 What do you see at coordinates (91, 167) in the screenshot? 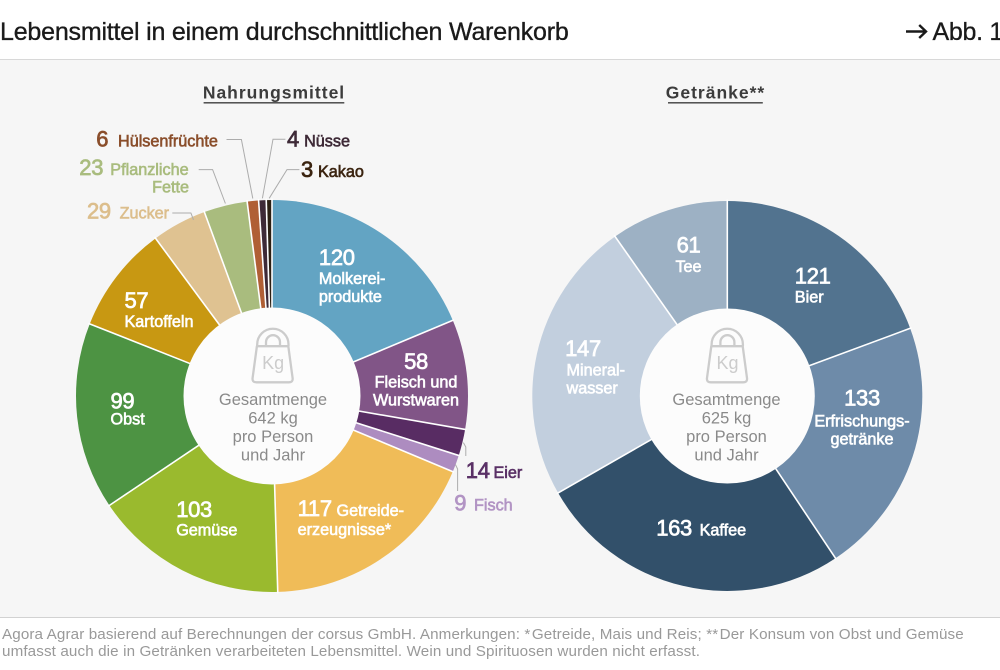
I see `svg-text: 23` at bounding box center [91, 167].